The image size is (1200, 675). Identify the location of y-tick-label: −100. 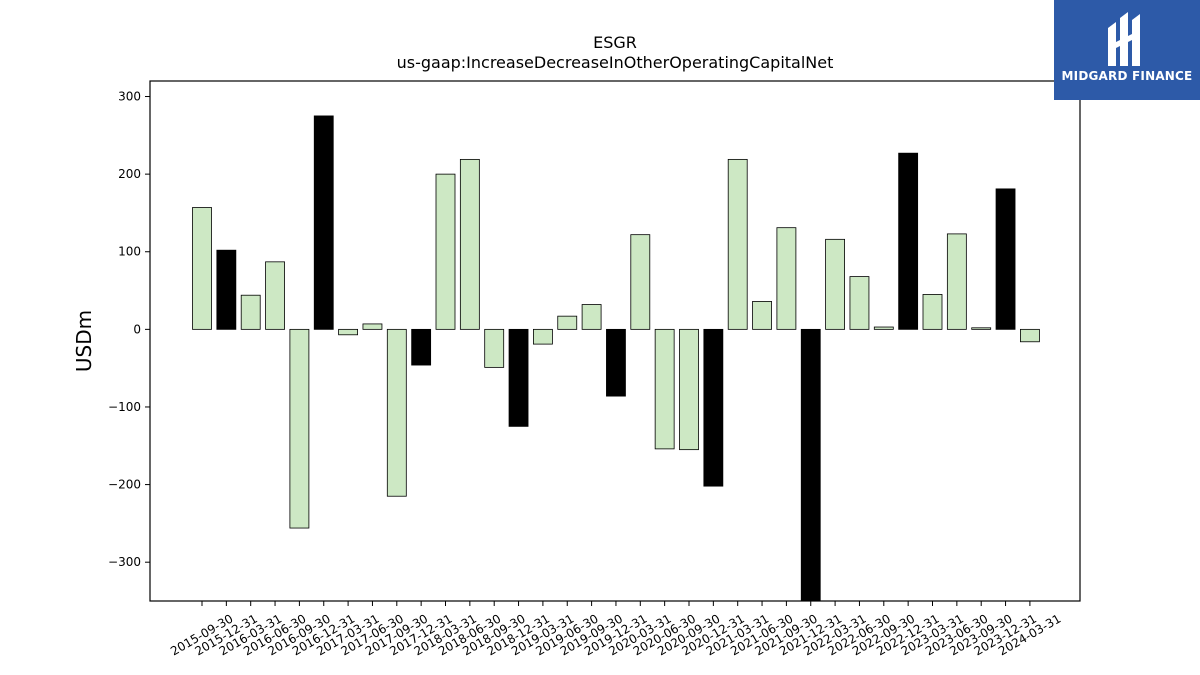
(124, 407).